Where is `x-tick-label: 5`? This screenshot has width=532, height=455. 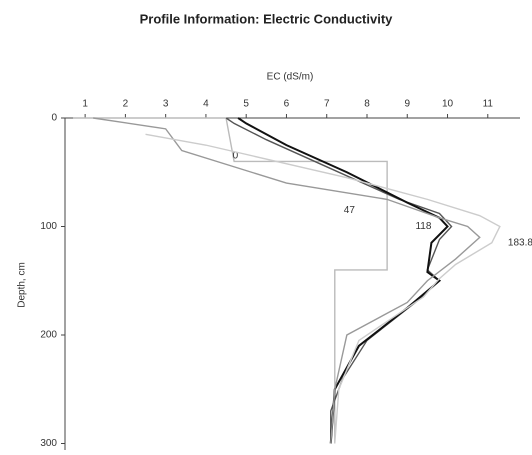
x-tick-label: 5 is located at coordinates (246, 104).